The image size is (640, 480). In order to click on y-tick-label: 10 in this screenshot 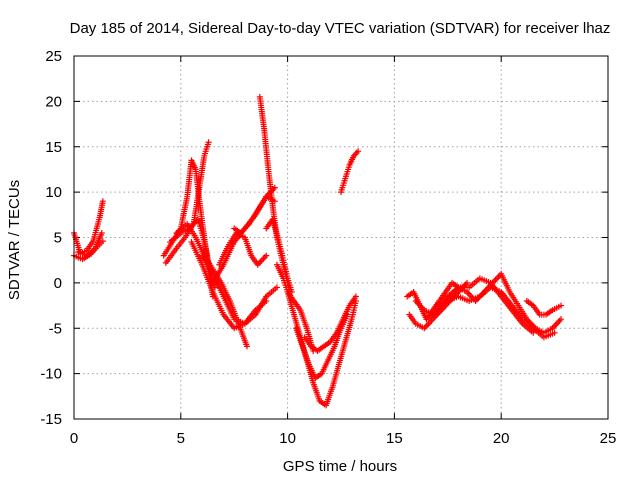, I will do `click(53, 192)`.